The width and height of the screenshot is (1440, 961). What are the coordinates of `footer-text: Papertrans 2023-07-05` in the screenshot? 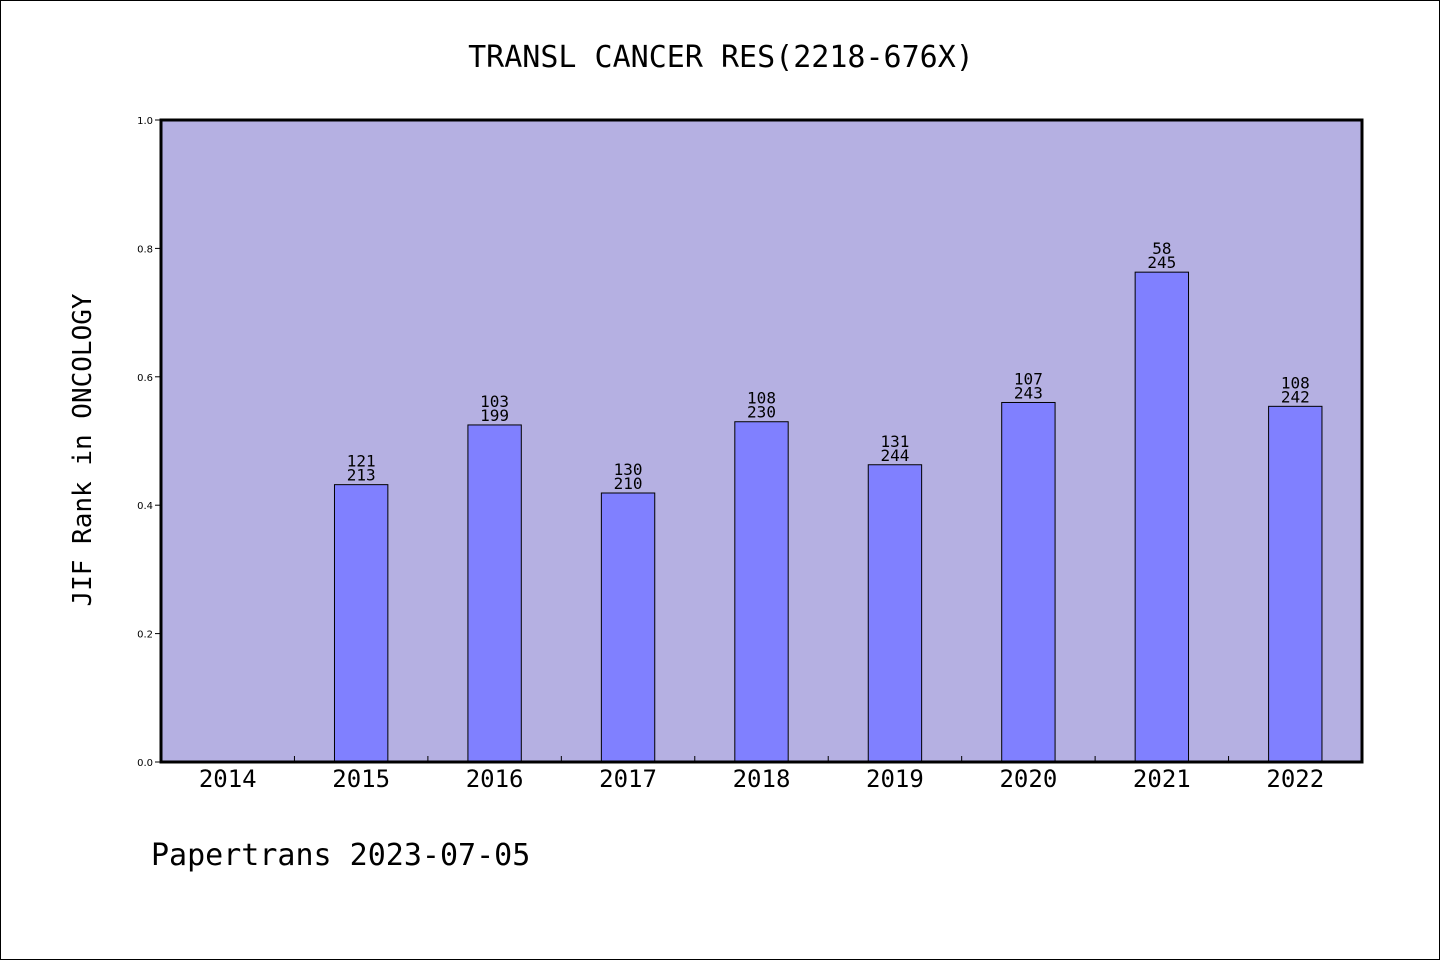 It's located at (340, 855).